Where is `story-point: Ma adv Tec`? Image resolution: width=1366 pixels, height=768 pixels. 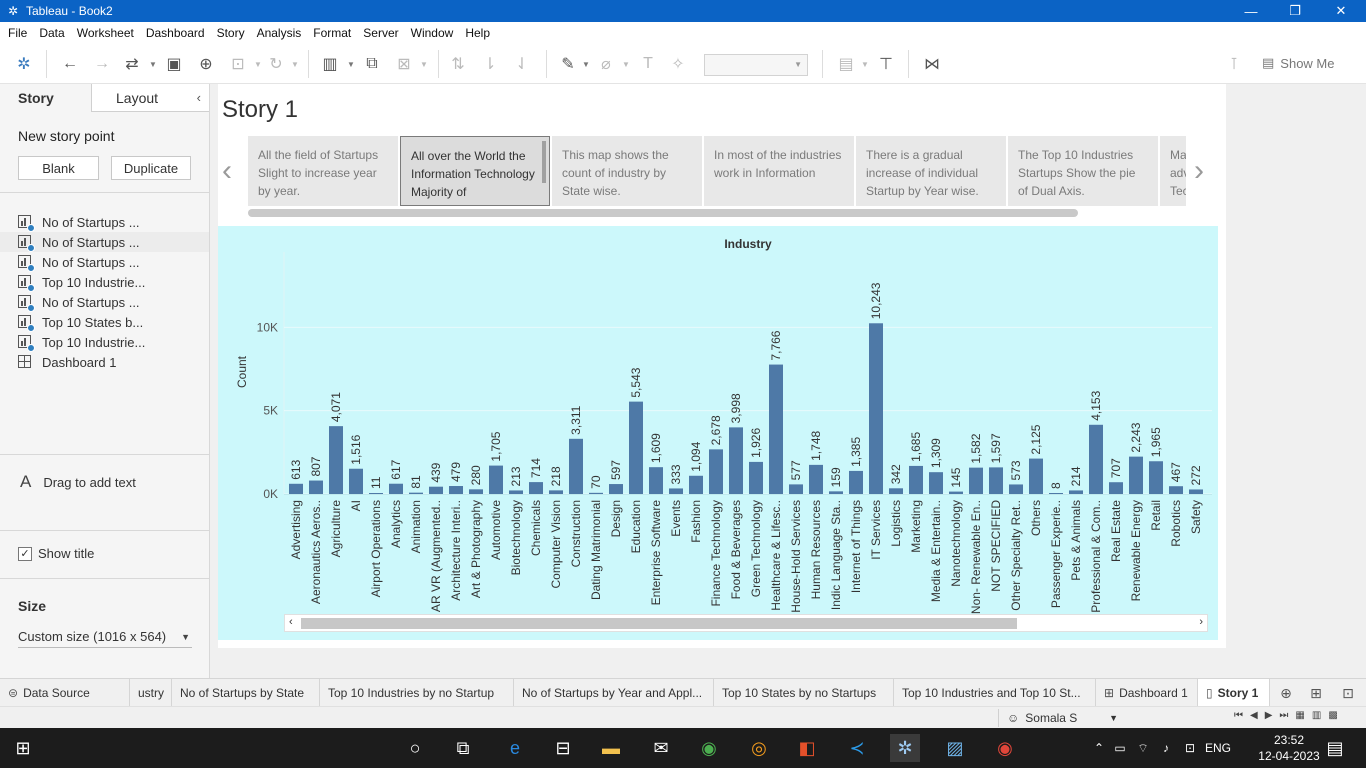
story-point: Ma adv Tec is located at coordinates (1173, 171).